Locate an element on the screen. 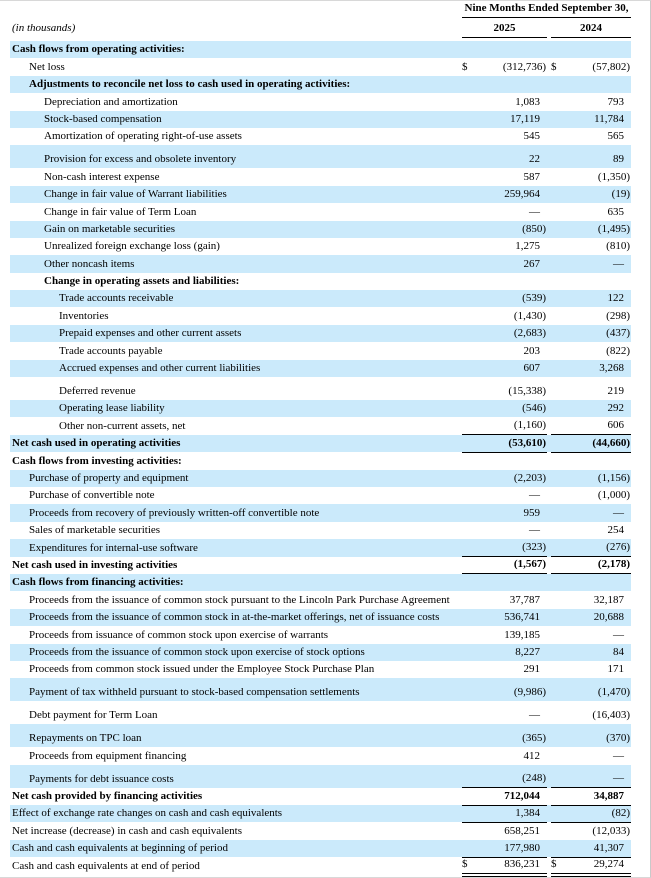 The width and height of the screenshot is (651, 878). value-2024: (276) is located at coordinates (599, 548).